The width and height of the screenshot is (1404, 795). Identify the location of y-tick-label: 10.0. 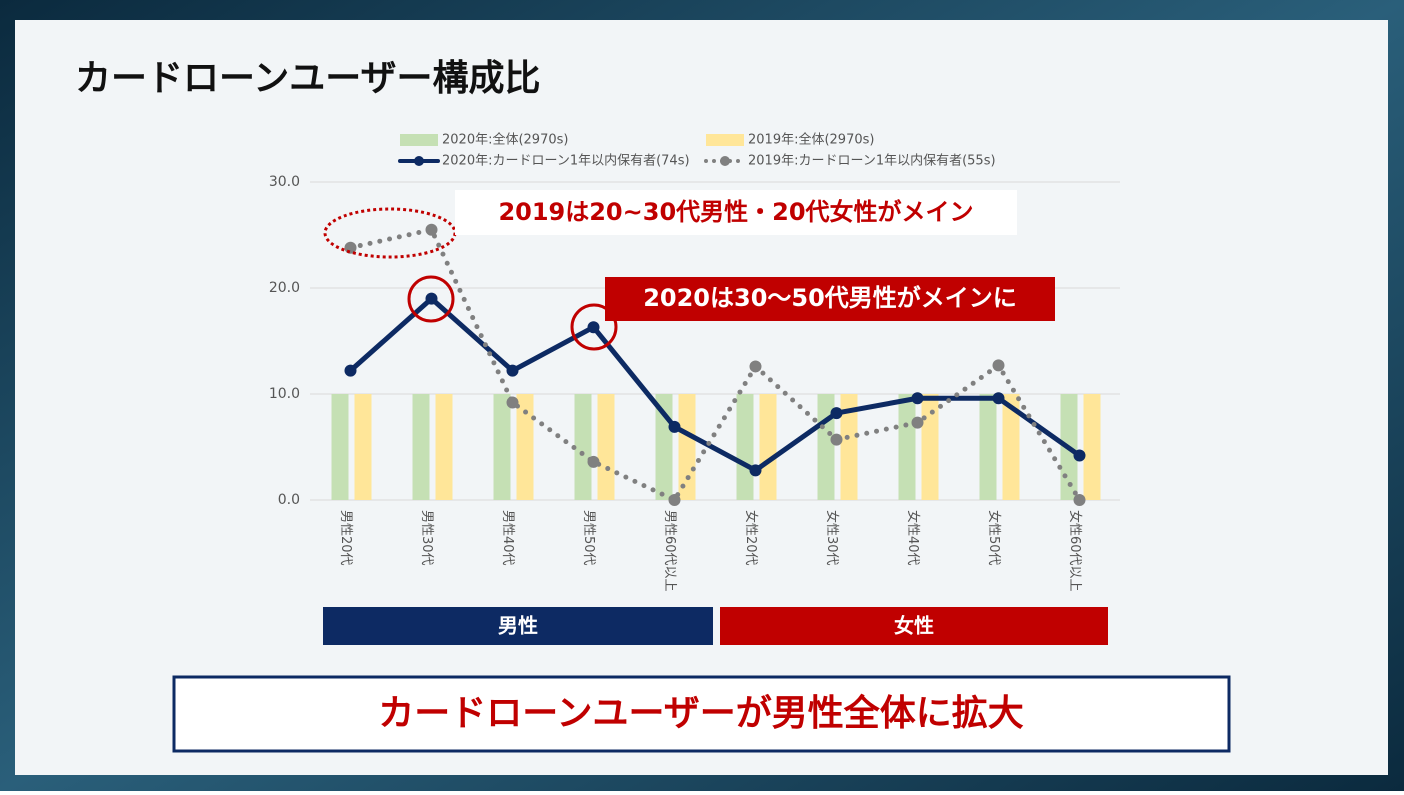
(284, 394).